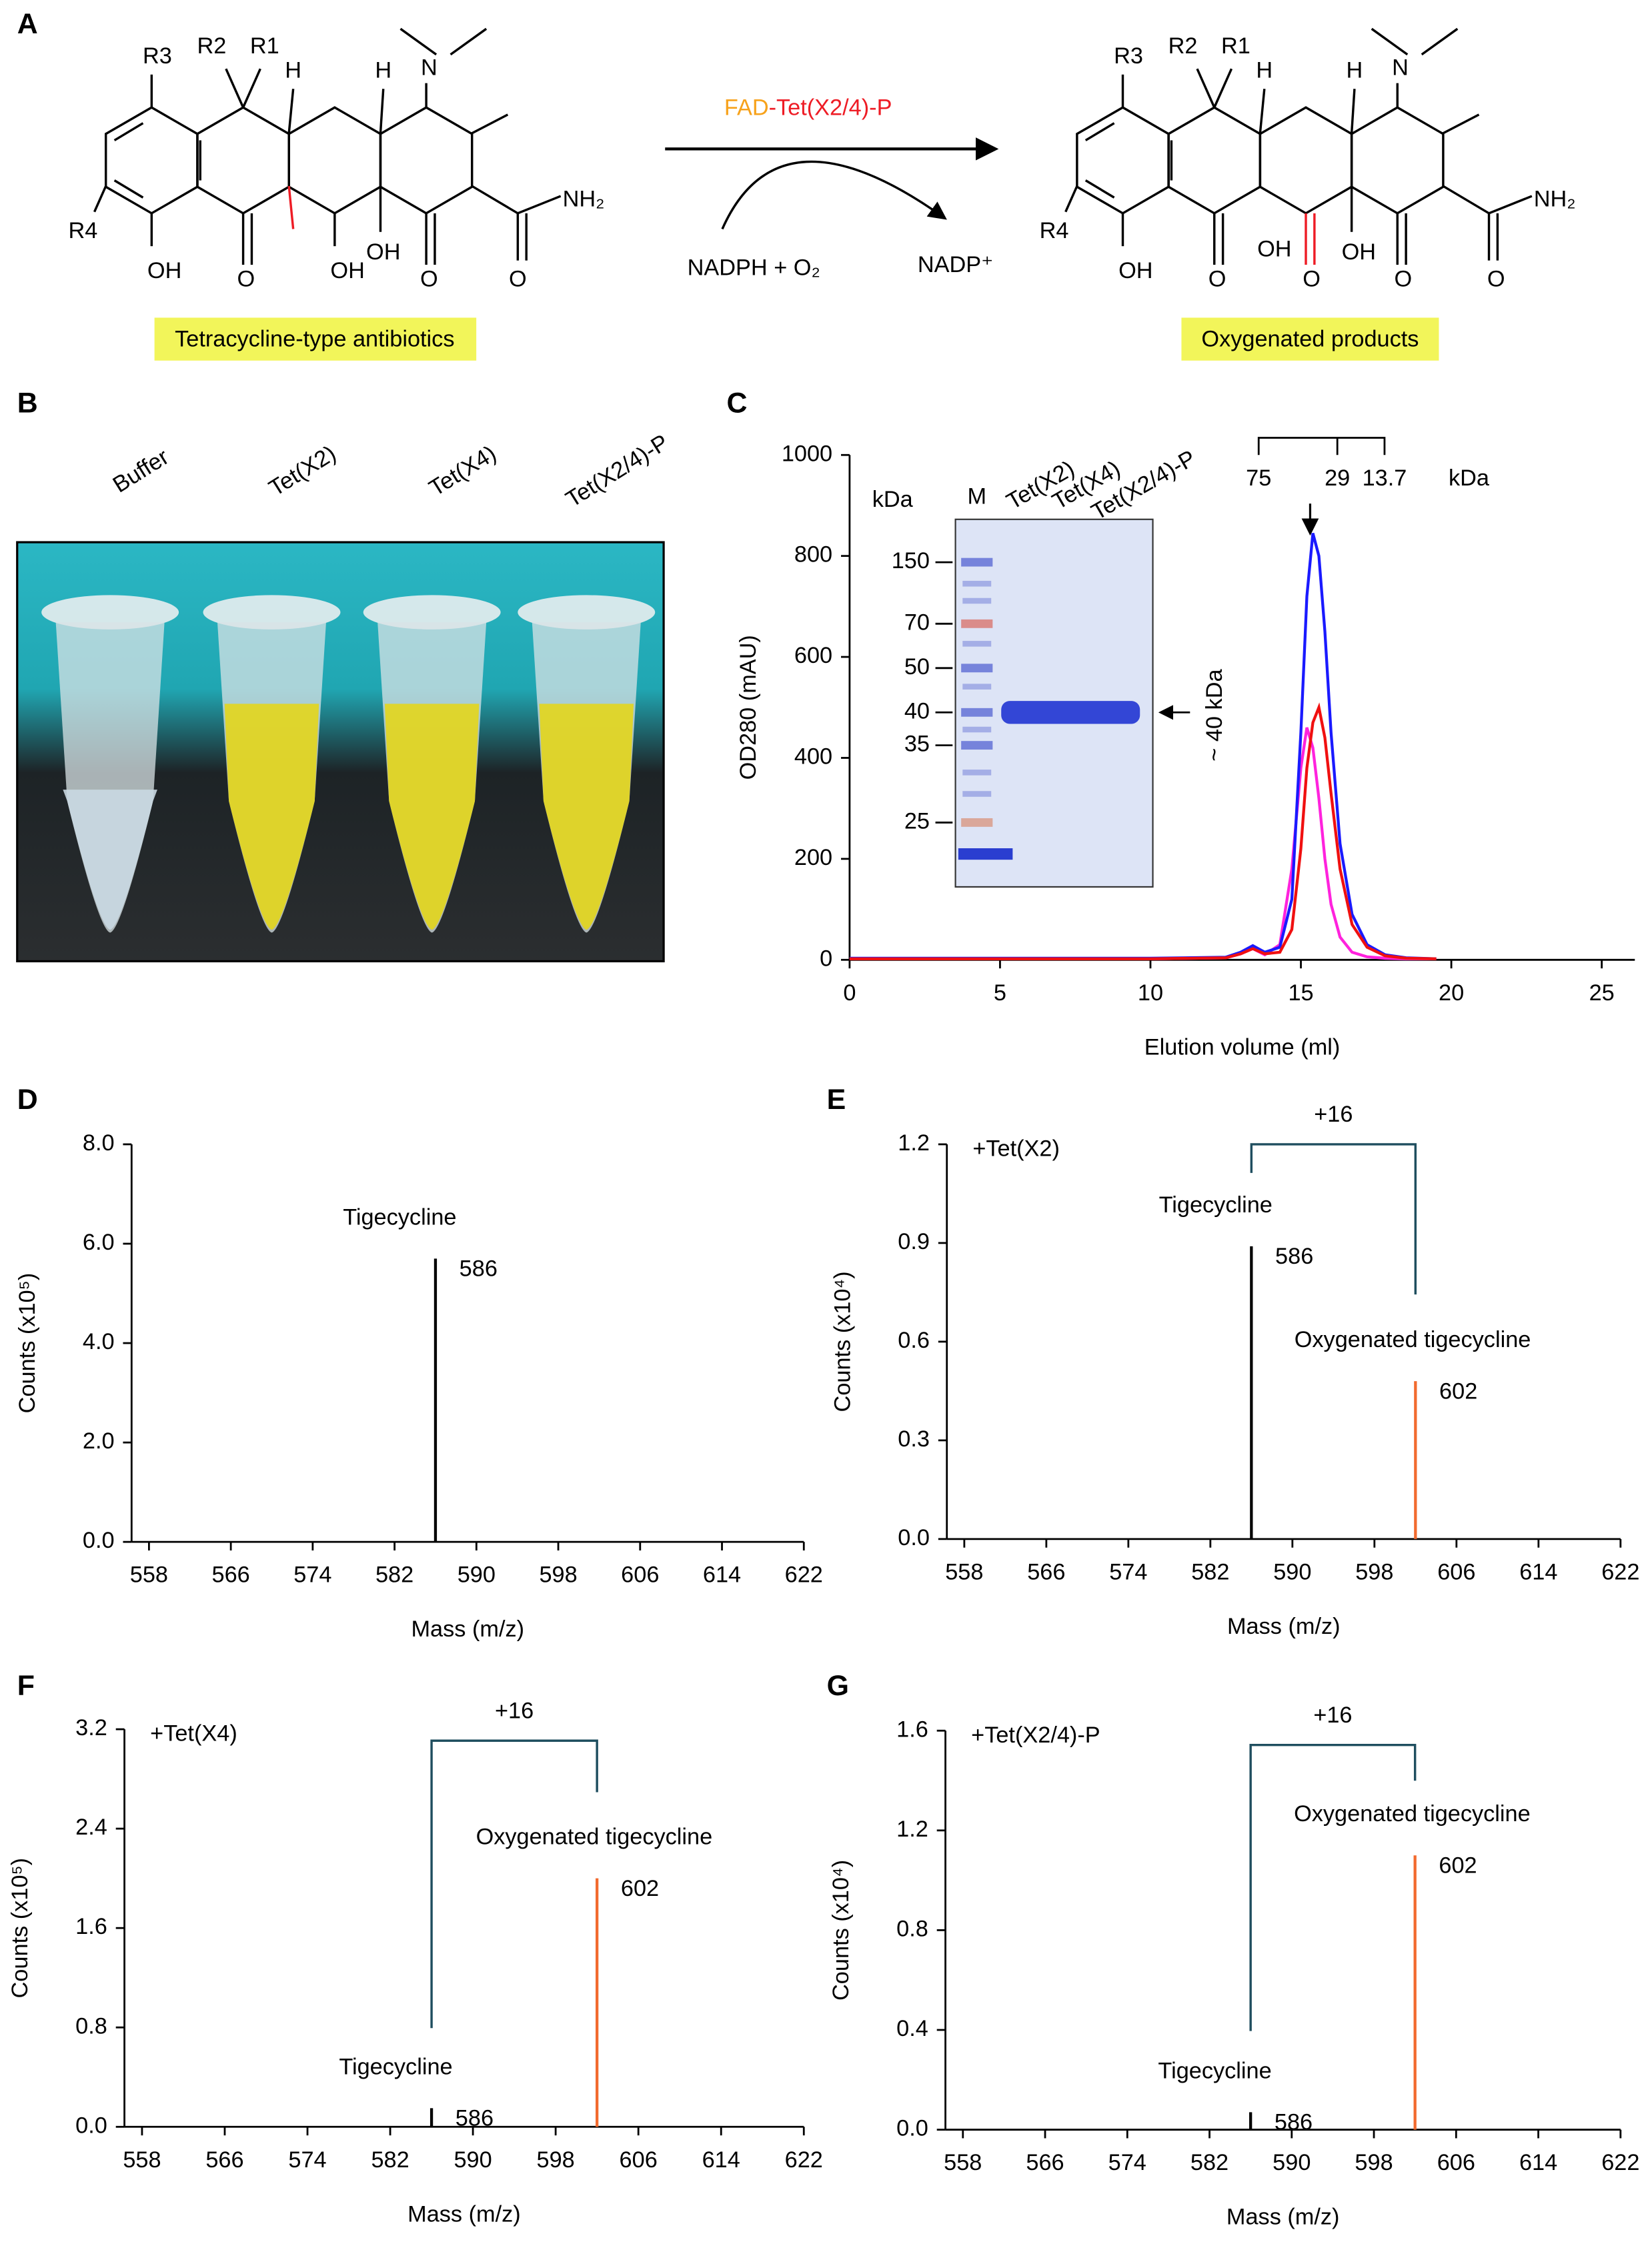  Describe the element at coordinates (912, 1729) in the screenshot. I see `y-tick-label: 1.6` at that location.